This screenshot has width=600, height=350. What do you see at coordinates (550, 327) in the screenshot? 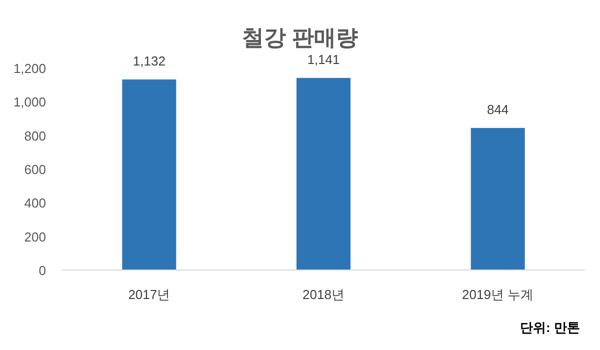
I see `text: 단위: 만톤` at bounding box center [550, 327].